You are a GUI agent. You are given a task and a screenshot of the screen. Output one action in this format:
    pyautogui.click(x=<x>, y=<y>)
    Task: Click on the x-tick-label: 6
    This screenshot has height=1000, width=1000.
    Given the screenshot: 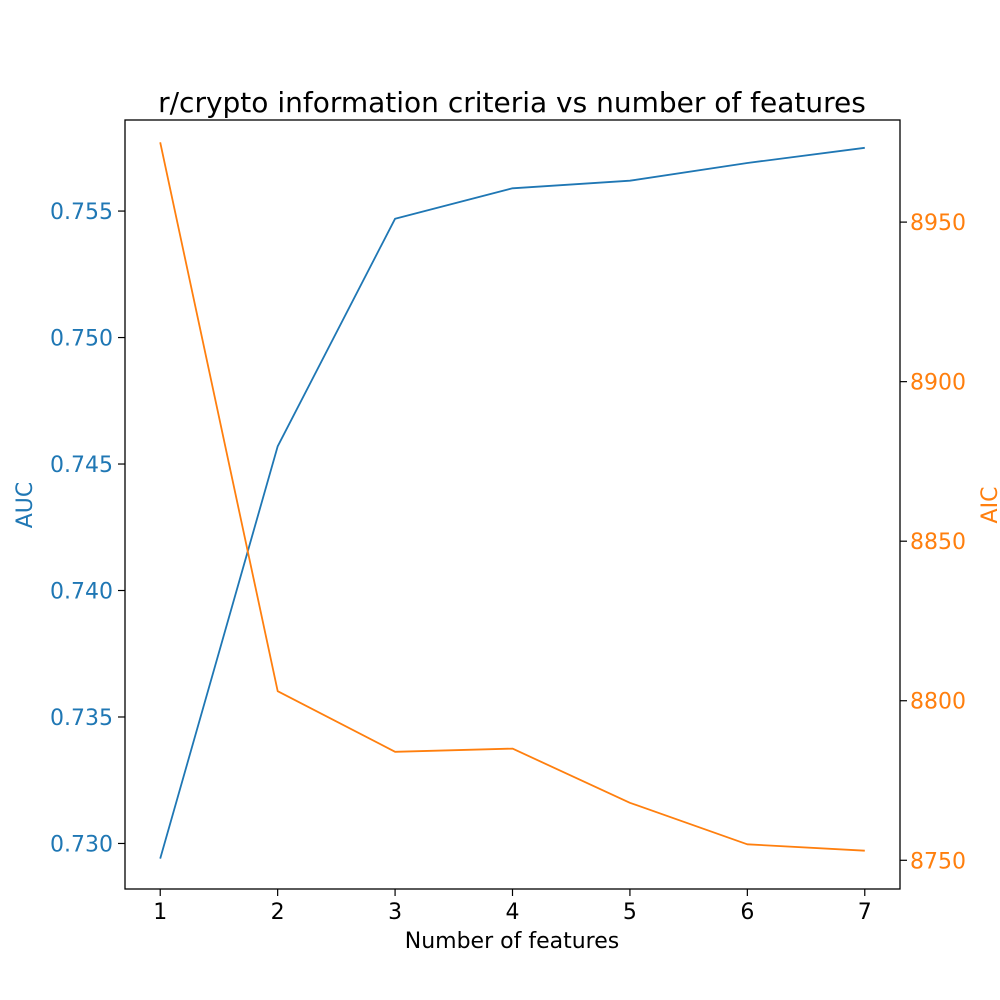 What is the action you would take?
    pyautogui.click(x=747, y=912)
    